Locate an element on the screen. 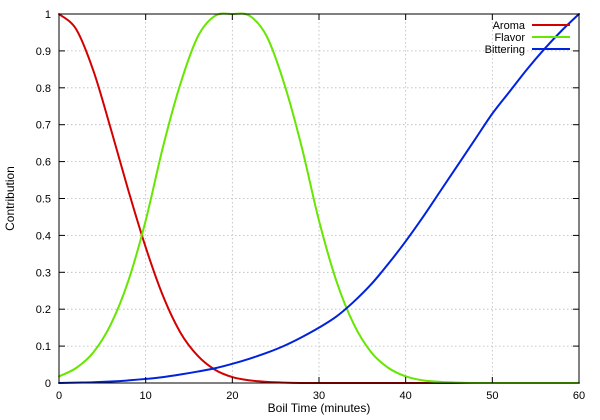  y-tick-label: 0.7 is located at coordinates (43, 126).